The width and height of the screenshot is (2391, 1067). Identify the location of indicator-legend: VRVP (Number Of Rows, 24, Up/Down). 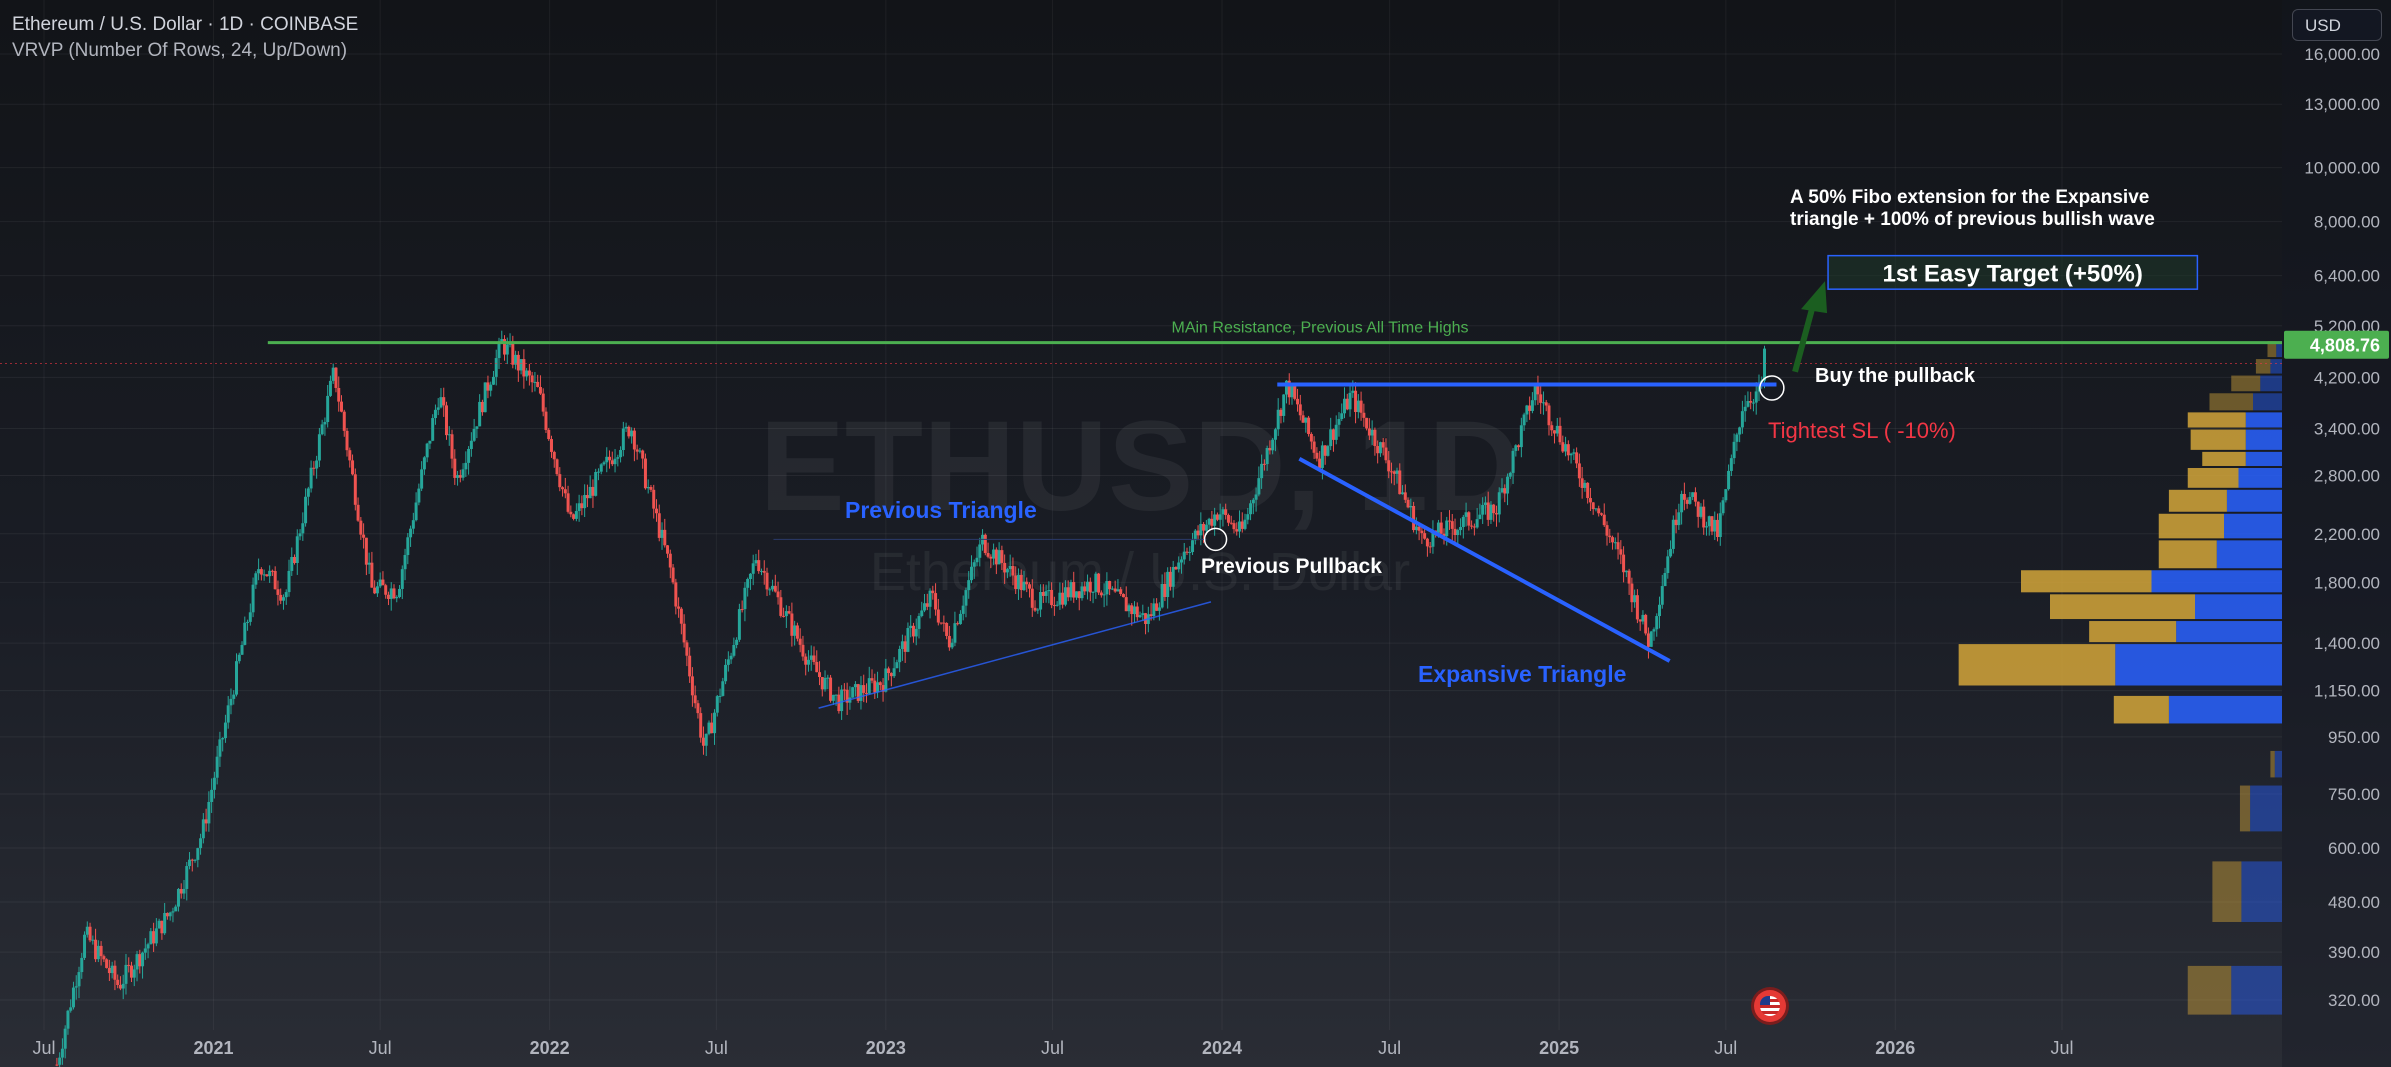
(180, 50).